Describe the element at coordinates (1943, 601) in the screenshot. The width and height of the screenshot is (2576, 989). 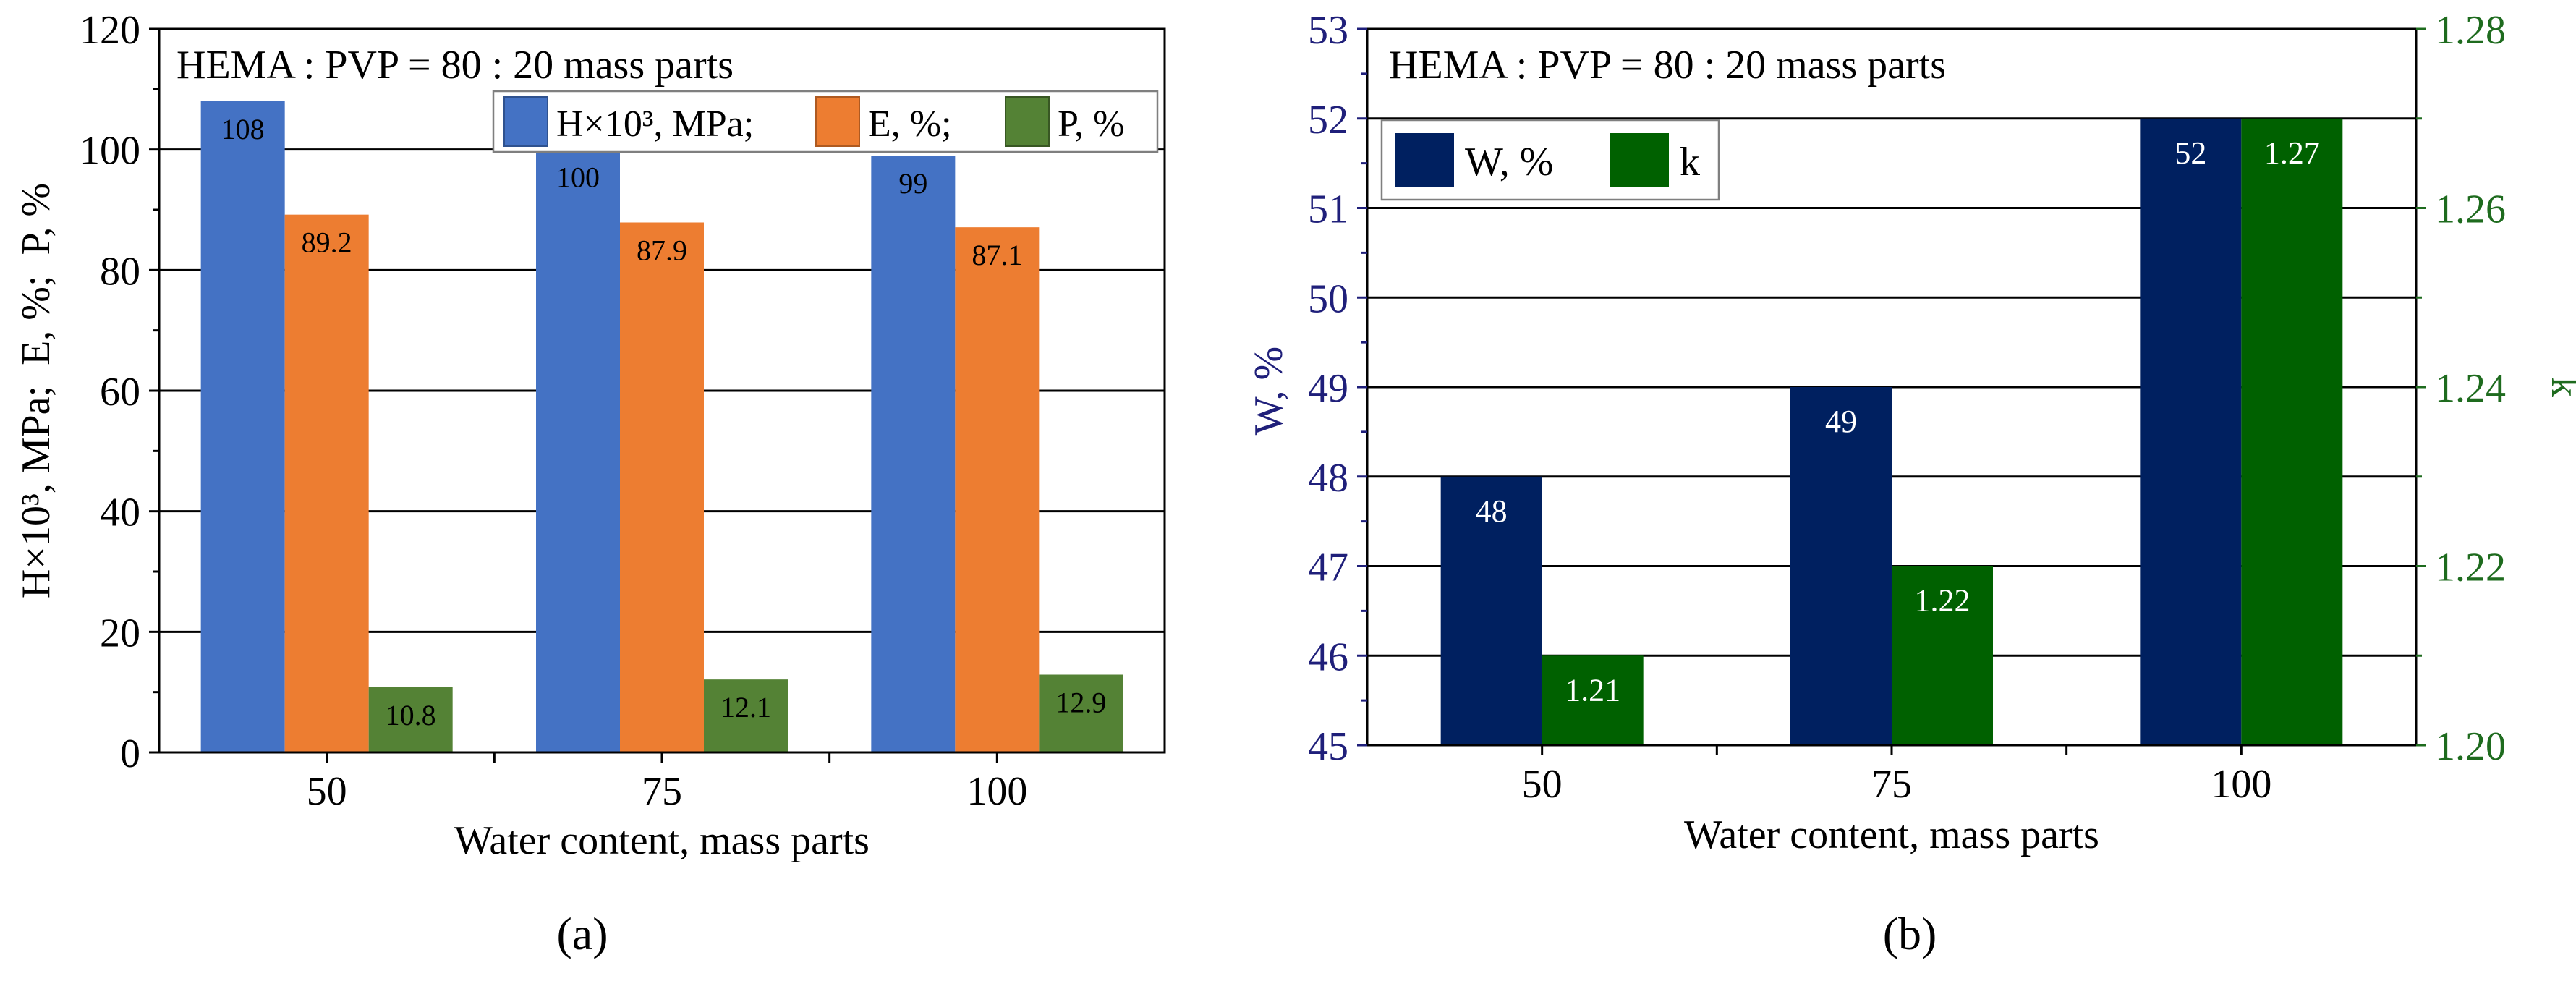
I see `bar-value-label: 1.22` at that location.